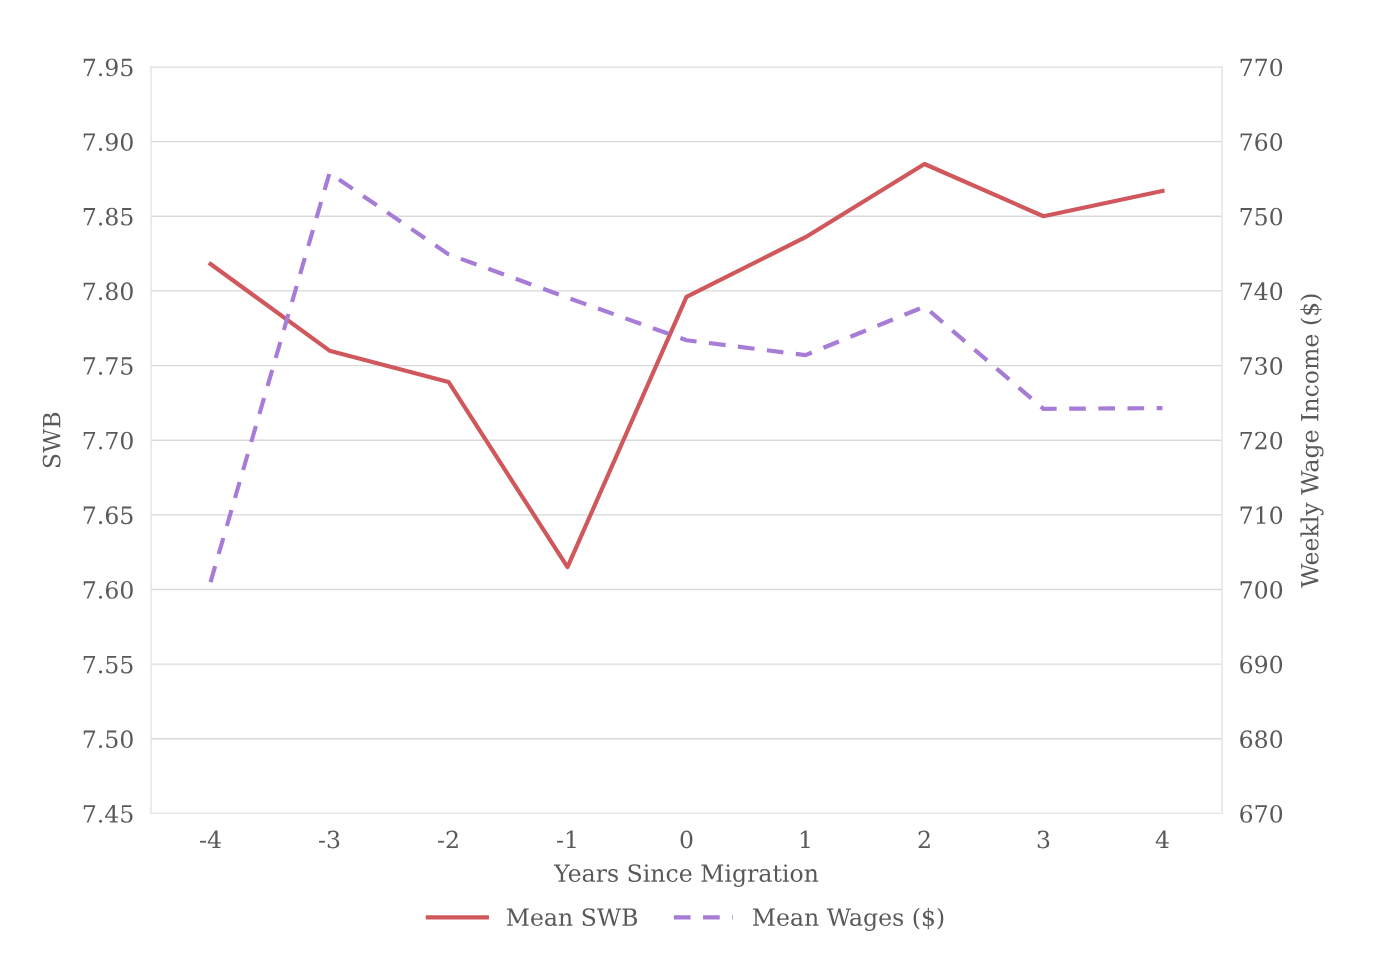 The image size is (1373, 957). Describe the element at coordinates (108, 515) in the screenshot. I see `y-tick-label: 7.65` at that location.